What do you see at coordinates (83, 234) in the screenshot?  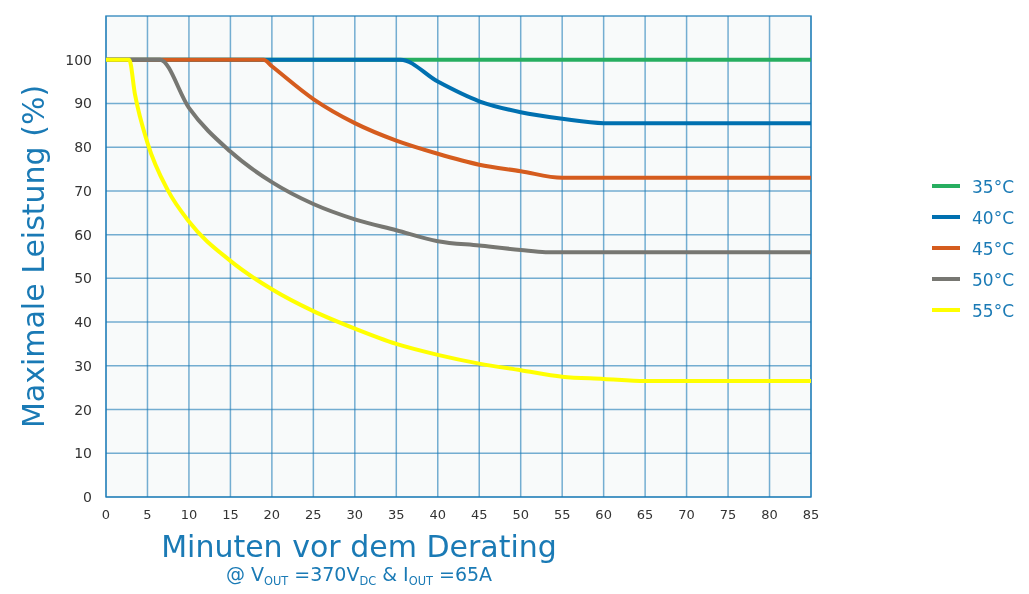 I see `y-tick-label: 60` at bounding box center [83, 234].